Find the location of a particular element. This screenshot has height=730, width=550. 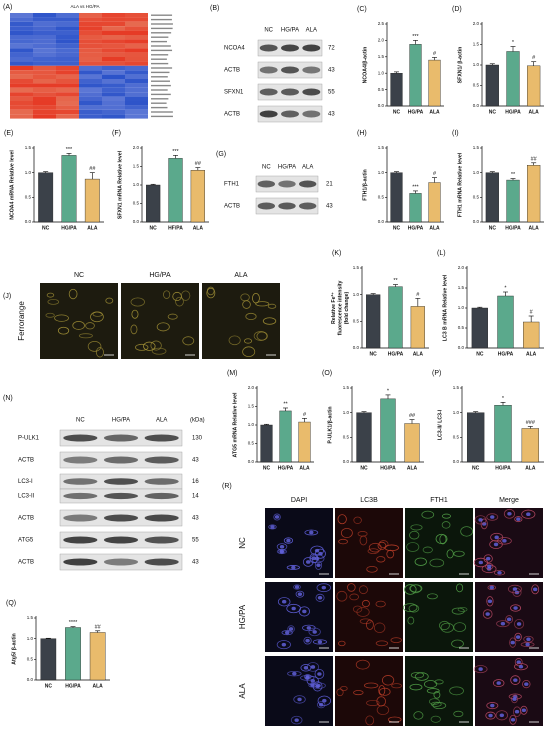

x-tick-label: ALA is located at coordinates (531, 354).